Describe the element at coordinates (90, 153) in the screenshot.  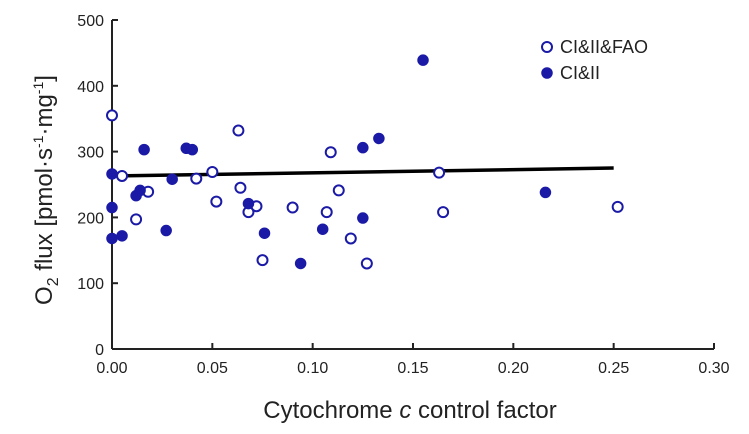
I see `y-tick-label: 300` at that location.